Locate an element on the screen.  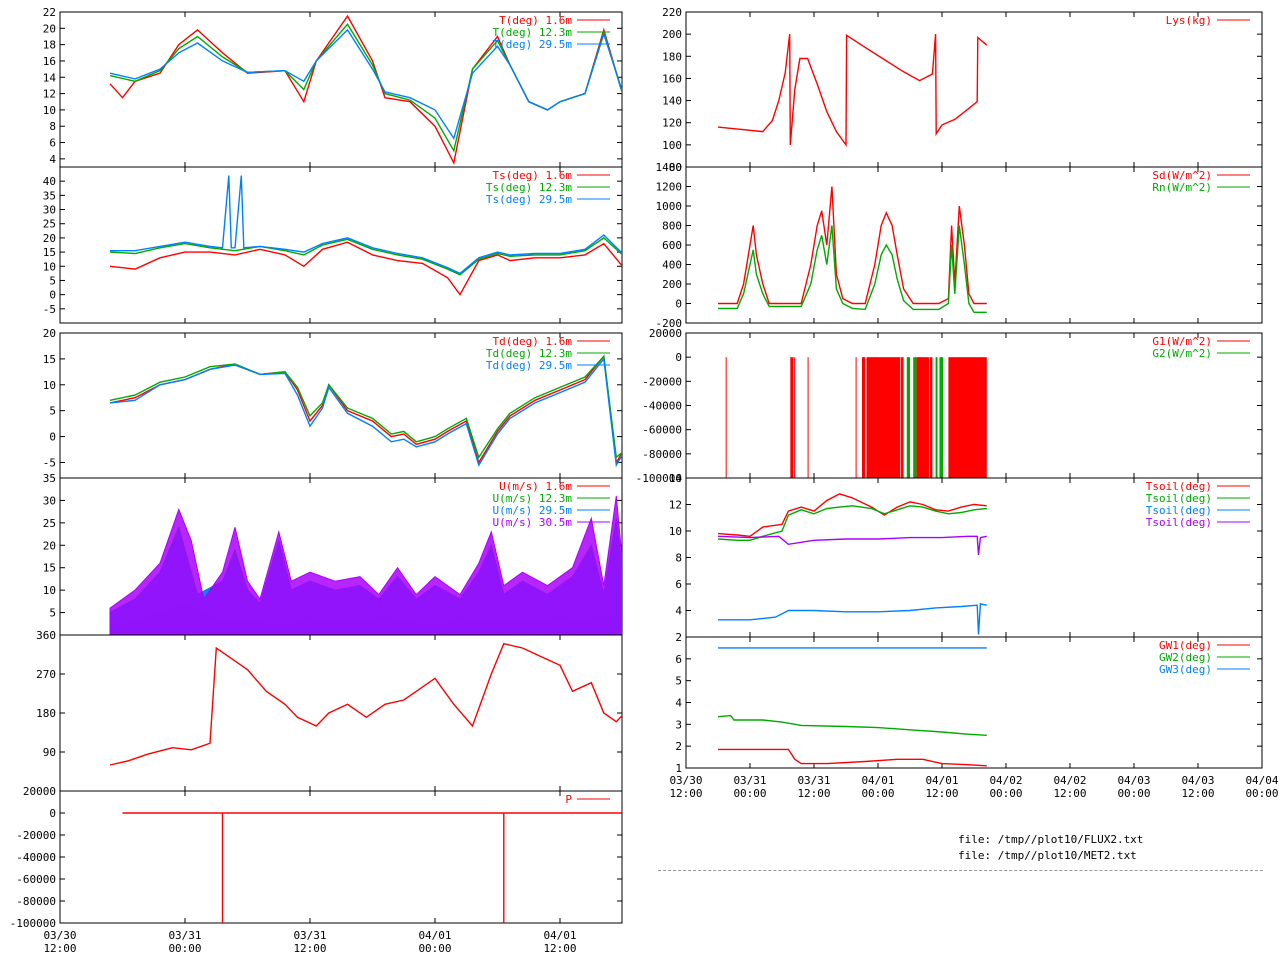
footer-file-2: file: /tmp//plot10/MET2.txt is located at coordinates (1047, 855).